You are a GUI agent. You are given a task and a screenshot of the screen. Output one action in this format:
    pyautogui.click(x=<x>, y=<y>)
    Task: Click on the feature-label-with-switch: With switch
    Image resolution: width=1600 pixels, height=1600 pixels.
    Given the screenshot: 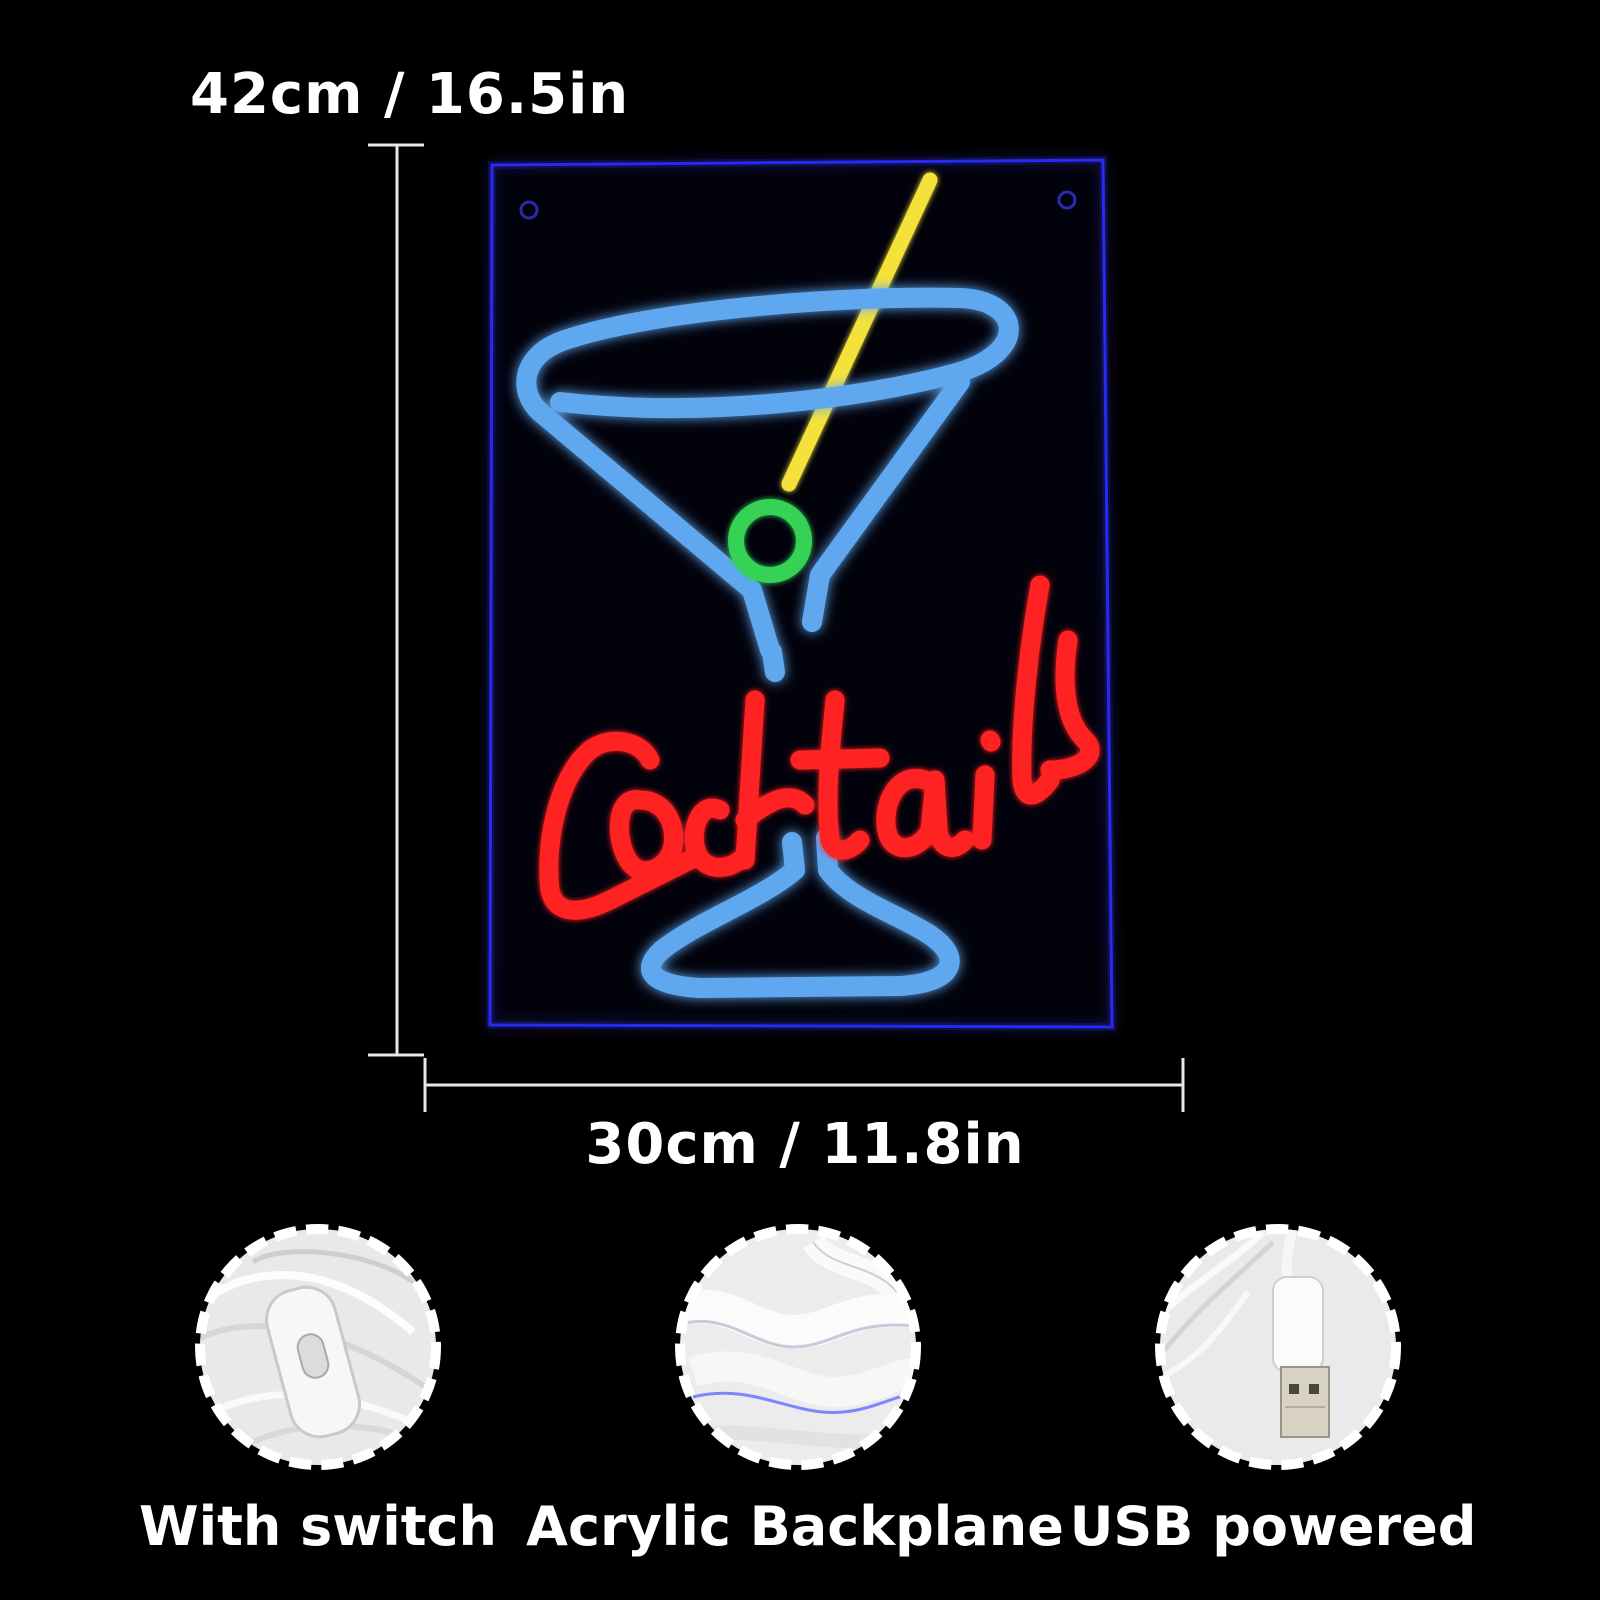 What is the action you would take?
    pyautogui.click(x=318, y=1526)
    